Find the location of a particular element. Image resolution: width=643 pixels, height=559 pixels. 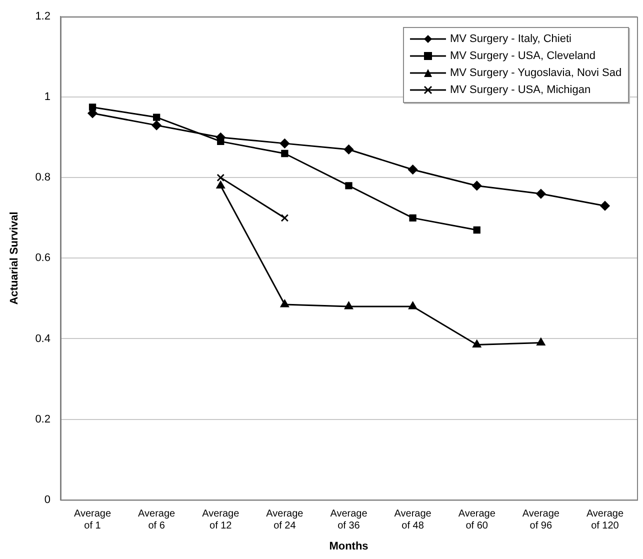

y-tick-label: 0.2 is located at coordinates (42, 419).